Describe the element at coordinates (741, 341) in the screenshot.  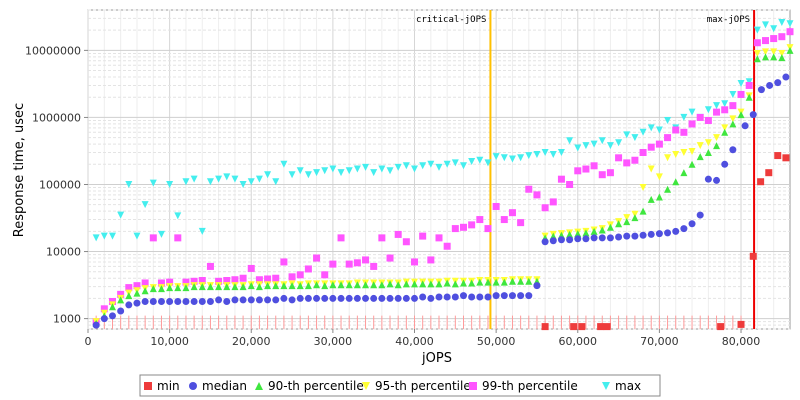
I see `x-tick-label: 80,000` at that location.